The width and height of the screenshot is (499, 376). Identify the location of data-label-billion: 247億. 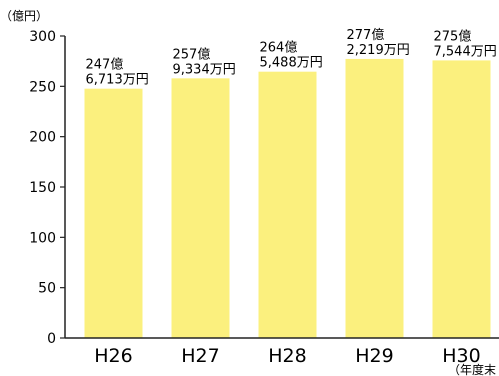
(105, 65).